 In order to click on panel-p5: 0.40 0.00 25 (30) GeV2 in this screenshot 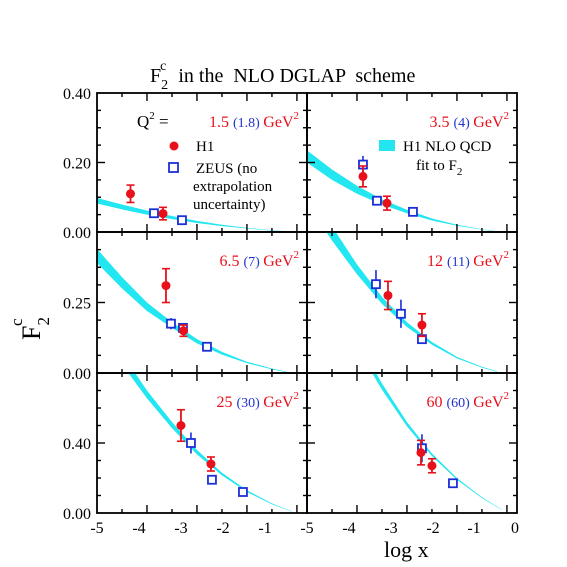, I will do `click(185, 447)`.